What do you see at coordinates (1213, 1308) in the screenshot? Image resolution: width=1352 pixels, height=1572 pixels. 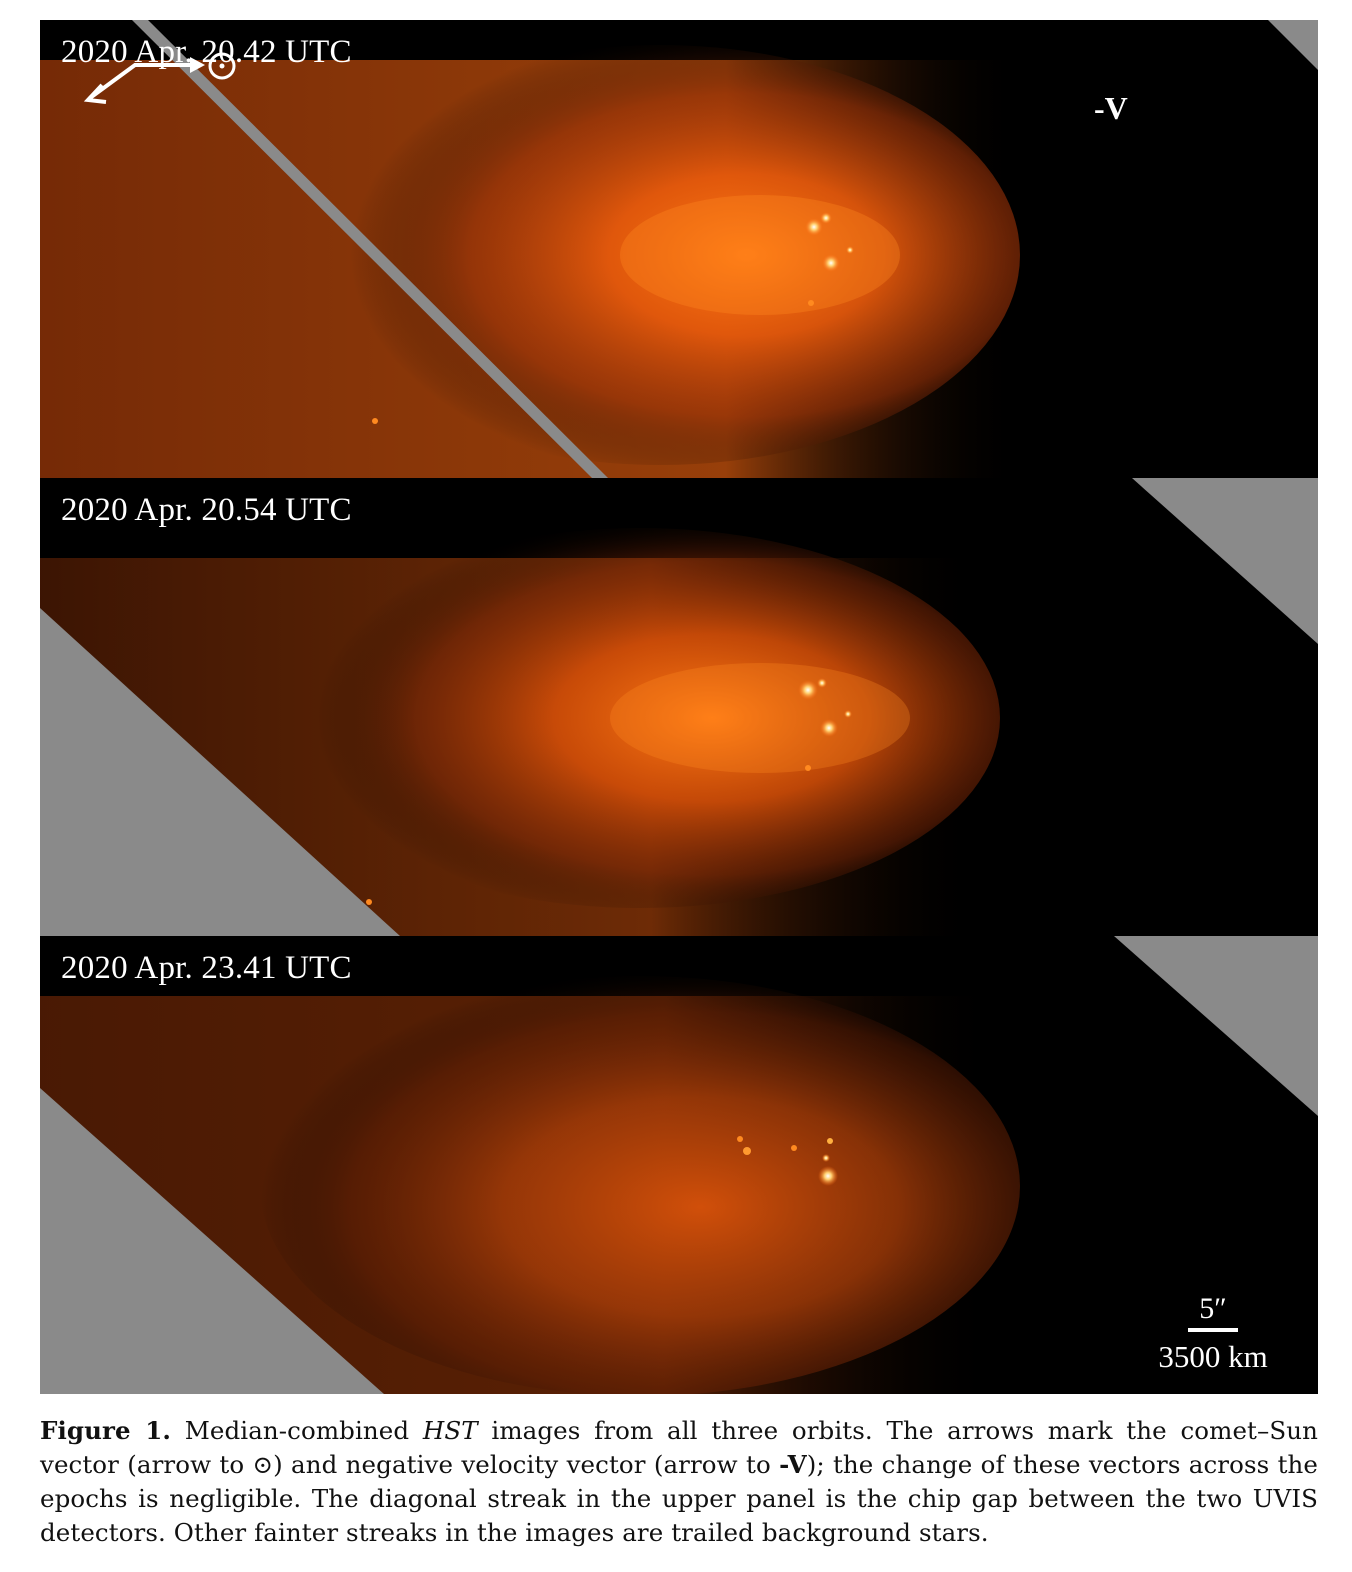 I see `scale-angular: 5″` at bounding box center [1213, 1308].